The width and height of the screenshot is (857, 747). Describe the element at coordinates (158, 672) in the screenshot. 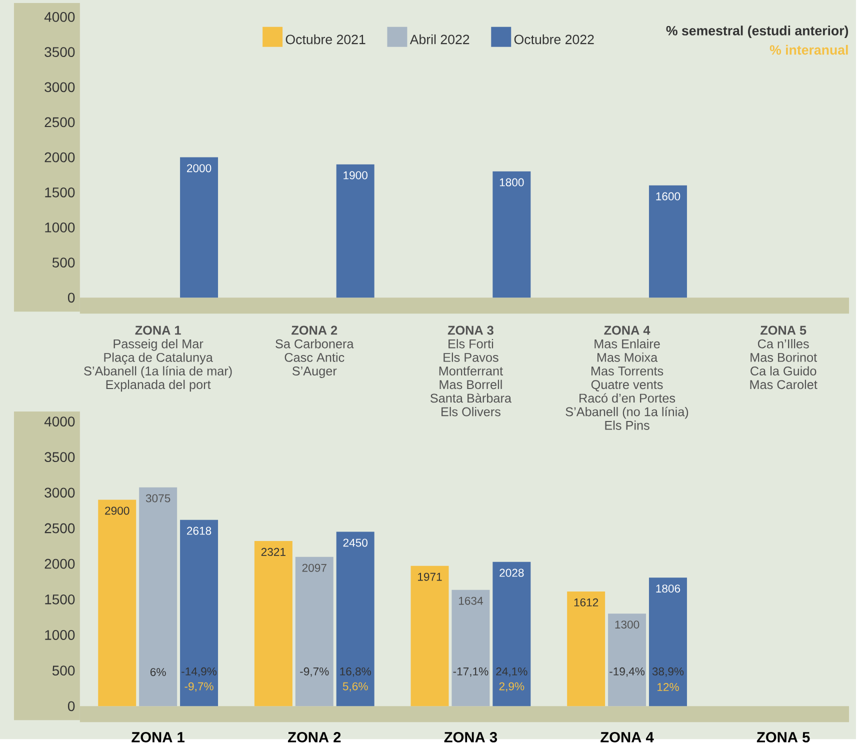

I see `annotation: 6%` at that location.